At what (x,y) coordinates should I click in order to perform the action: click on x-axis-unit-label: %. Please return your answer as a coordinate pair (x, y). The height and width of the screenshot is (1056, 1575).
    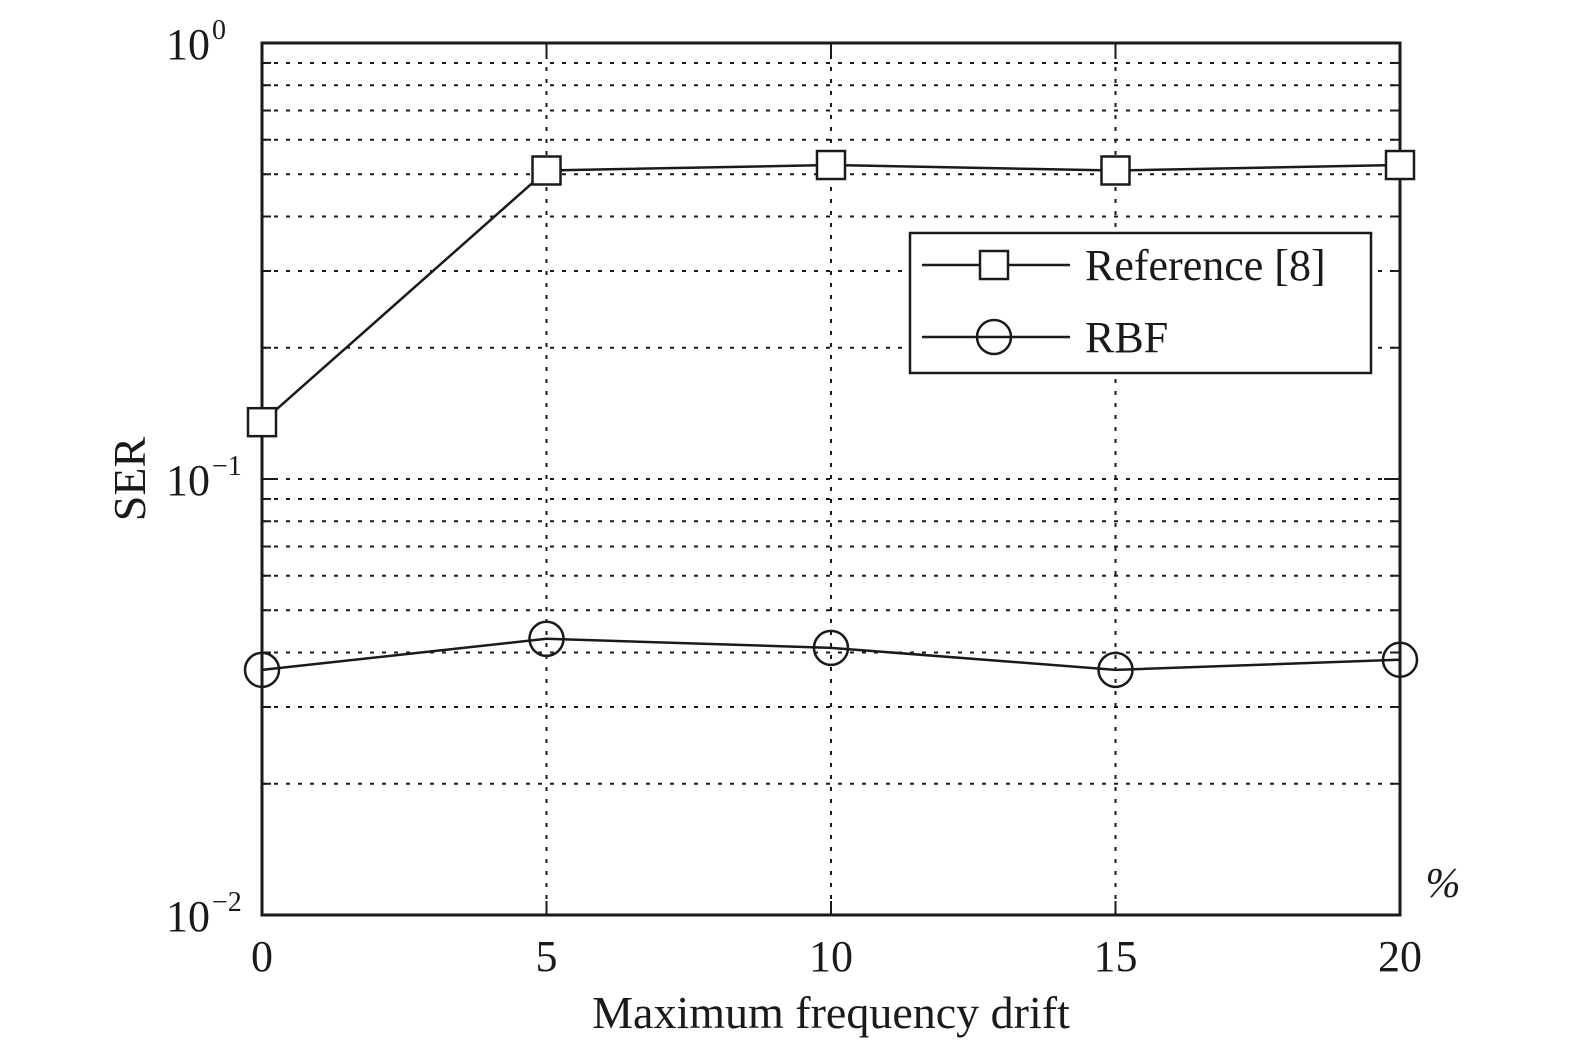
    Looking at the image, I should click on (1443, 884).